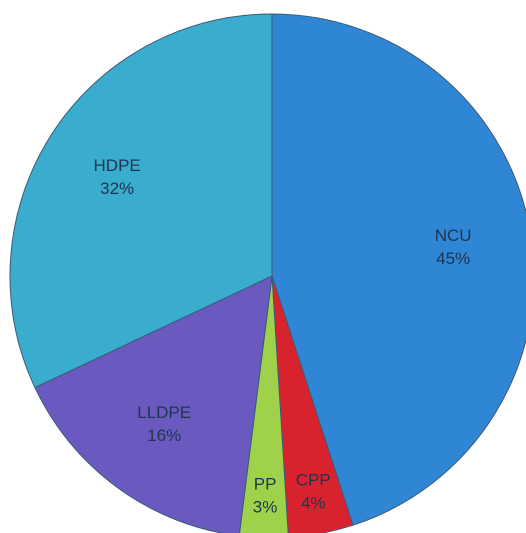 Image resolution: width=526 pixels, height=533 pixels. I want to click on slice-value-label: 45%, so click(453, 258).